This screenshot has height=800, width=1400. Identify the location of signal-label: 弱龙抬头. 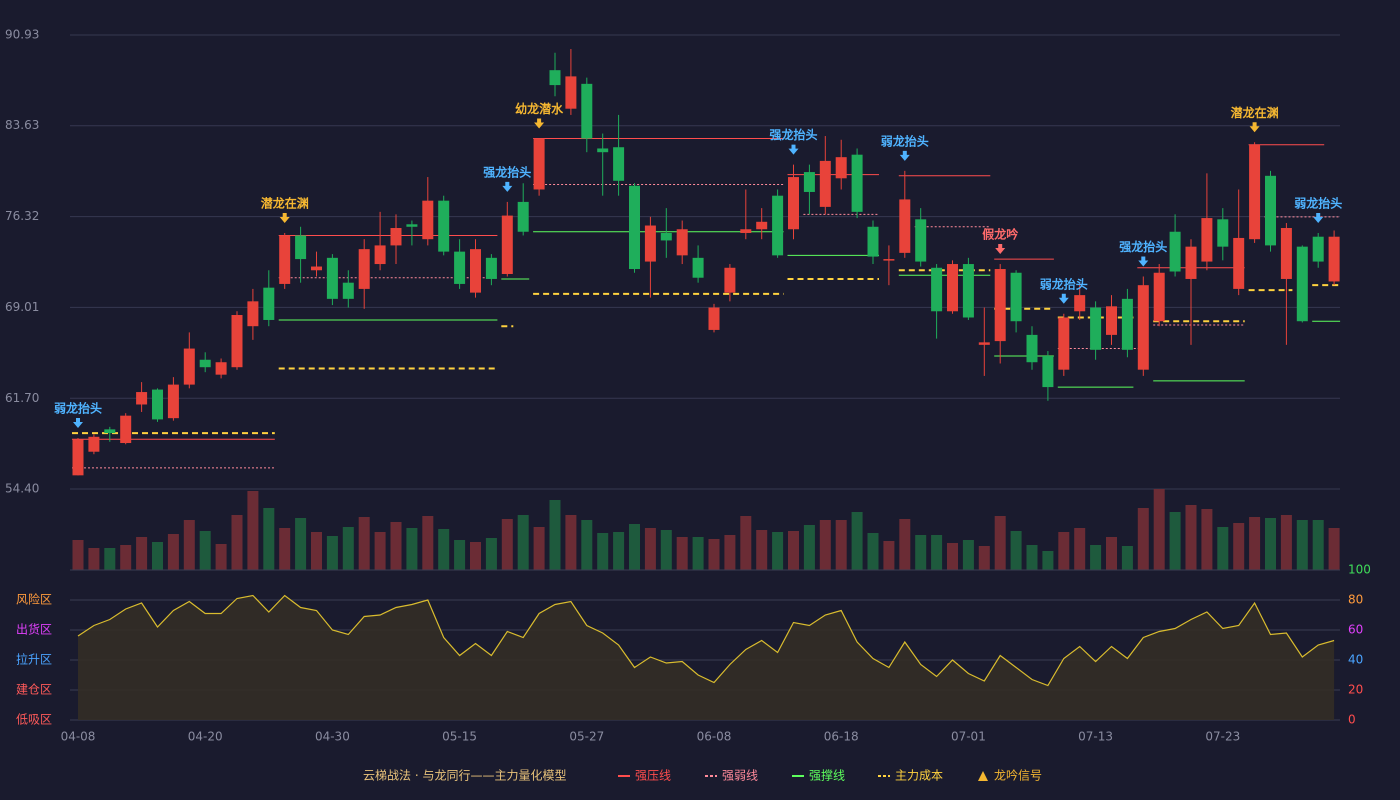
(1318, 202).